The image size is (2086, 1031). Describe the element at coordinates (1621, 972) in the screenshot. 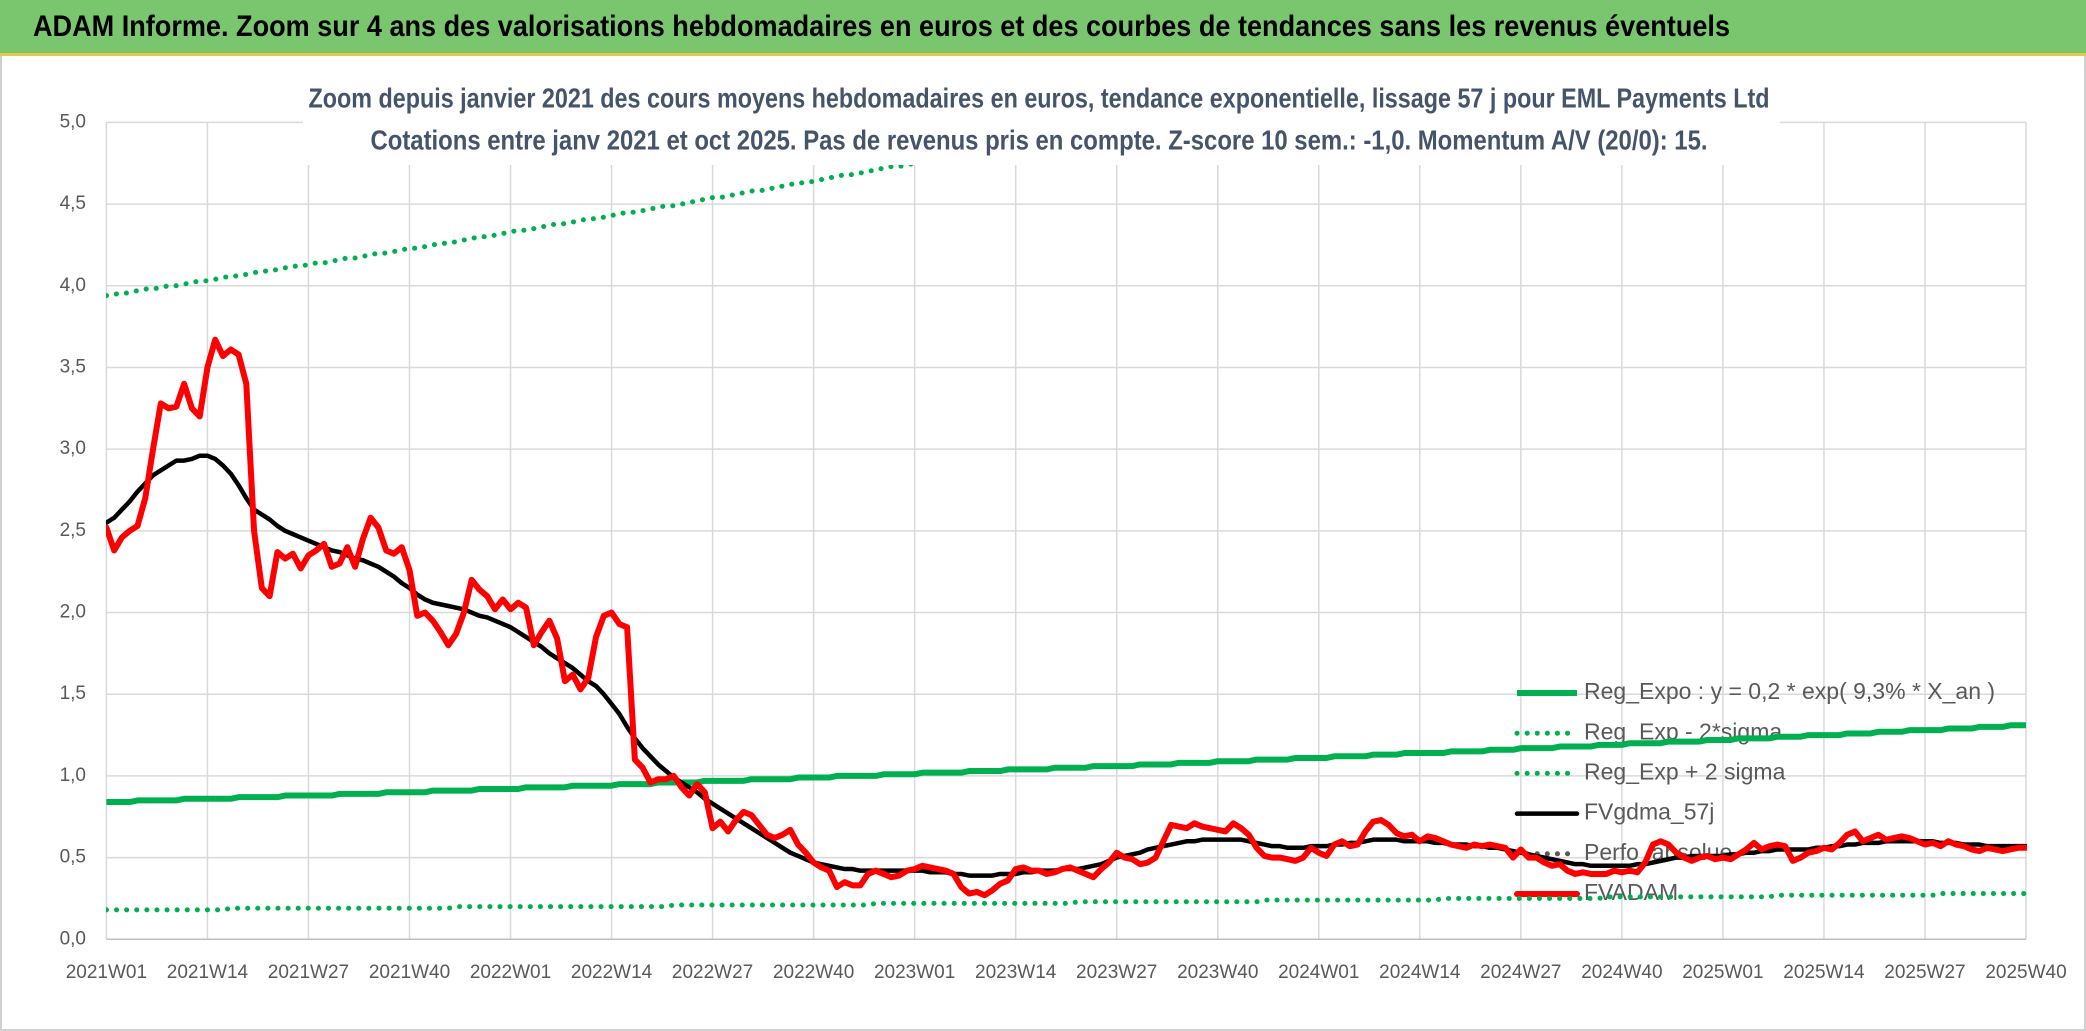

I see `x-tick-label: 2024W40` at that location.